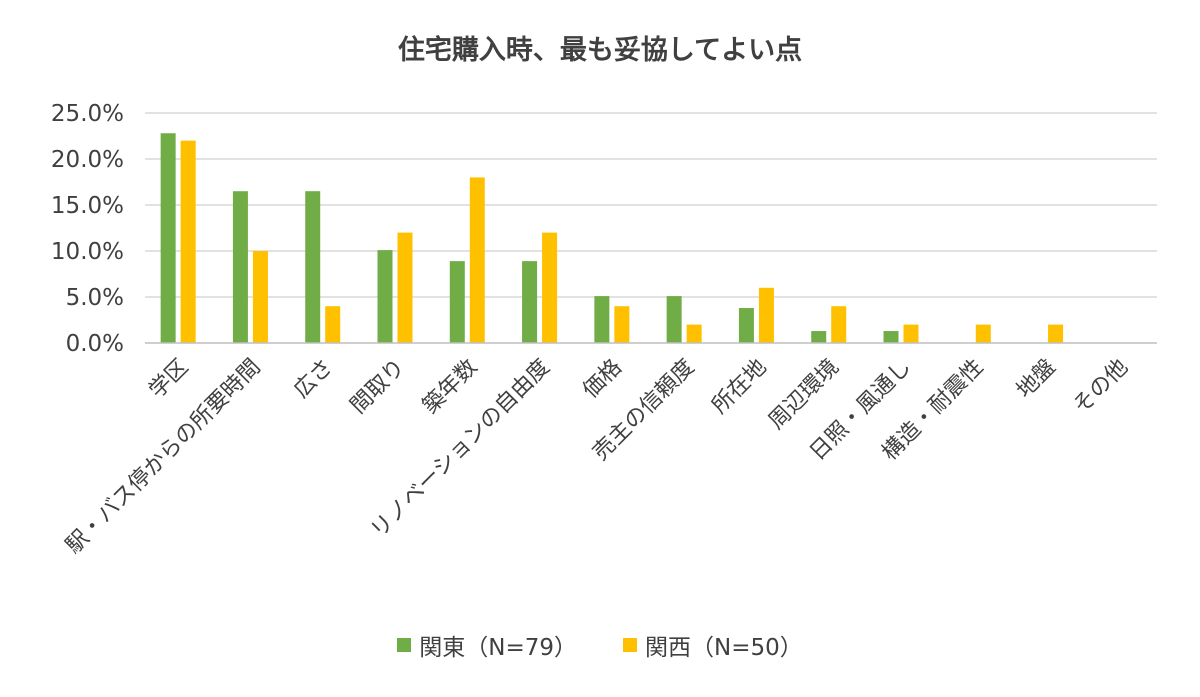 The width and height of the screenshot is (1200, 697). Describe the element at coordinates (498, 648) in the screenshot. I see `legend-label-kanto: 関東（N=79）` at that location.